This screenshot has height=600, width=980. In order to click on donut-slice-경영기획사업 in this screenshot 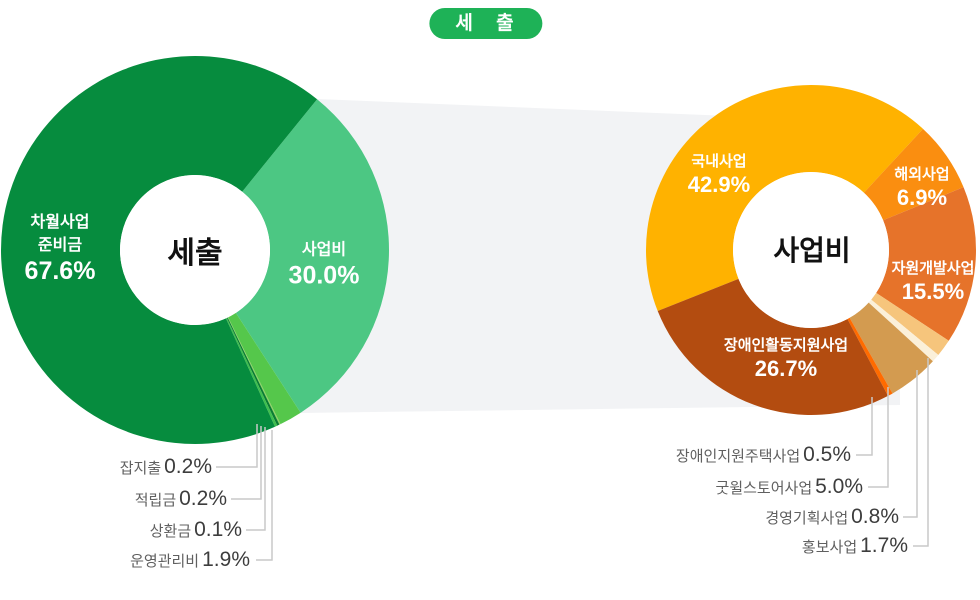, I will do `click(903, 330)`.